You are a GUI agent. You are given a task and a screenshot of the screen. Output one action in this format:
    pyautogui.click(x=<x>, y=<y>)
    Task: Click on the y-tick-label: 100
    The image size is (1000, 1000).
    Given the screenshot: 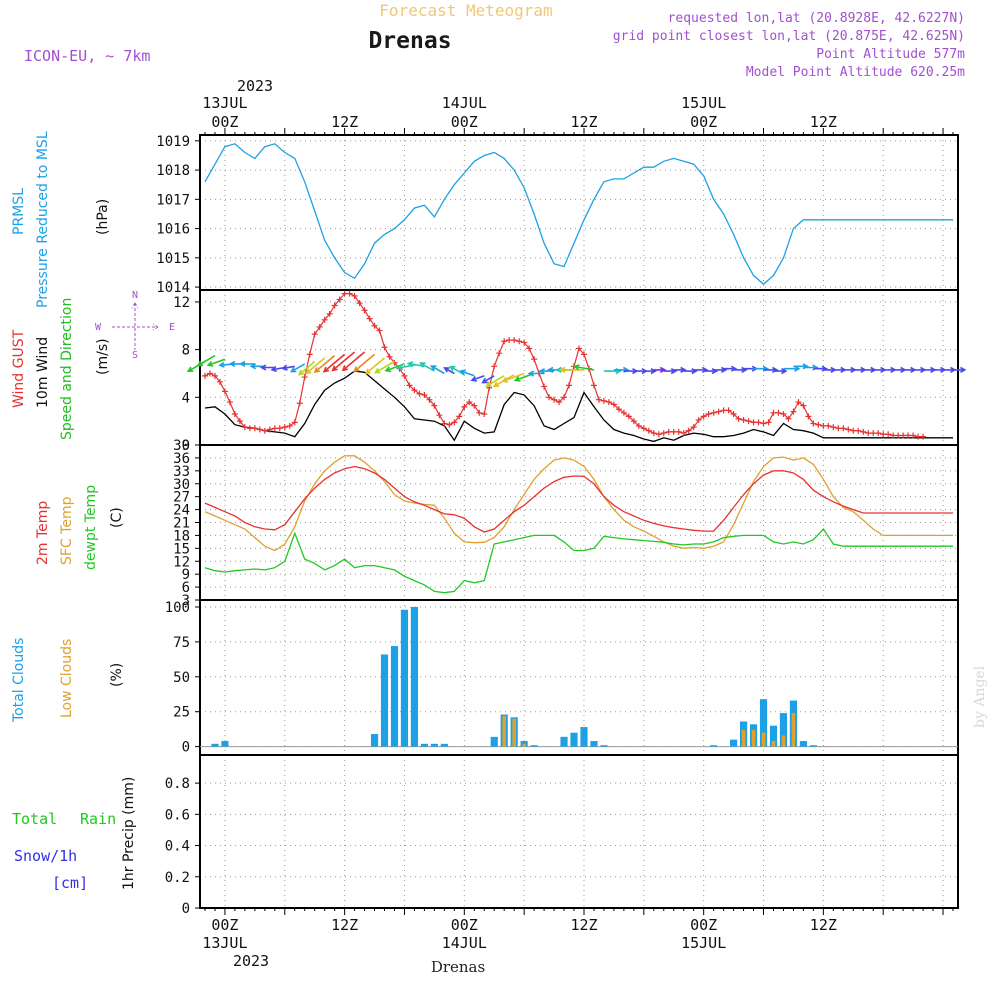 What is the action you would take?
    pyautogui.click(x=177, y=608)
    